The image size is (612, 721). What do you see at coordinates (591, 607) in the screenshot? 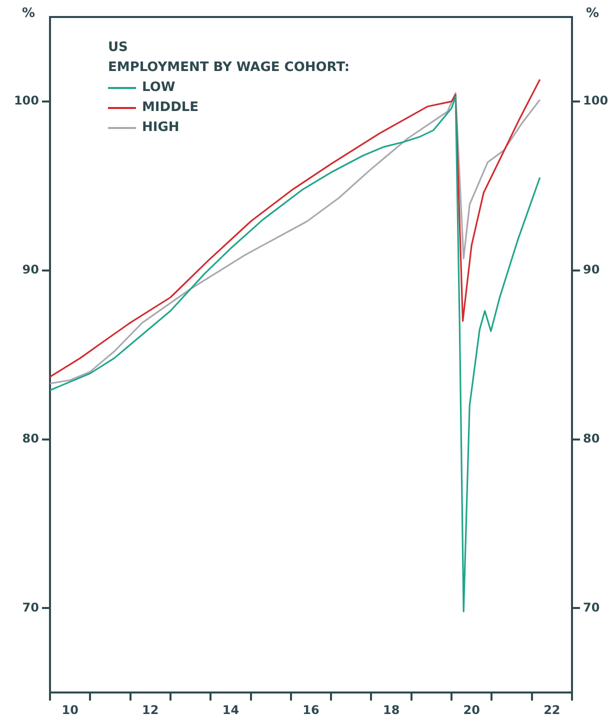
I see `y2-tick-label: 70` at bounding box center [591, 607].